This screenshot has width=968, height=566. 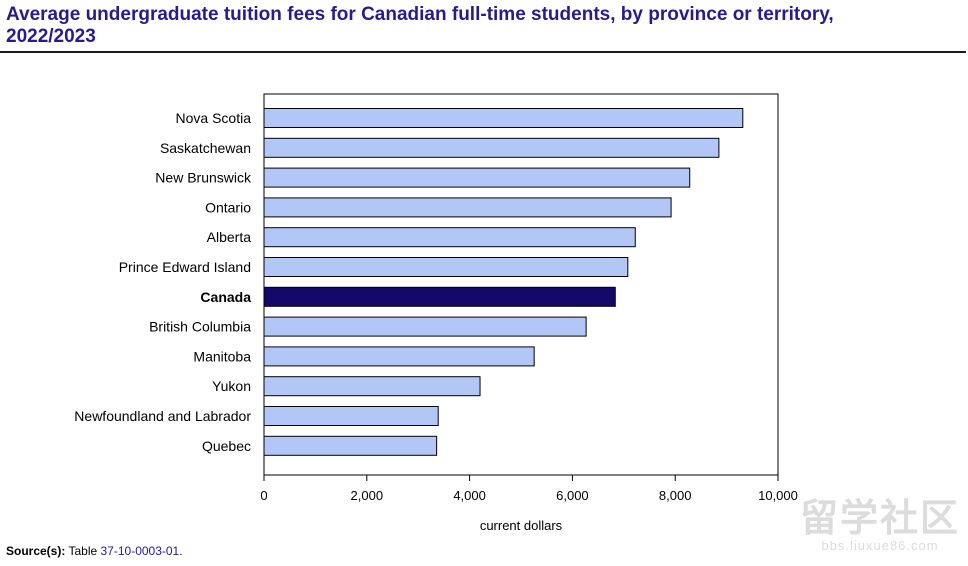 What do you see at coordinates (181, 551) in the screenshot?
I see `source-suffix: .` at bounding box center [181, 551].